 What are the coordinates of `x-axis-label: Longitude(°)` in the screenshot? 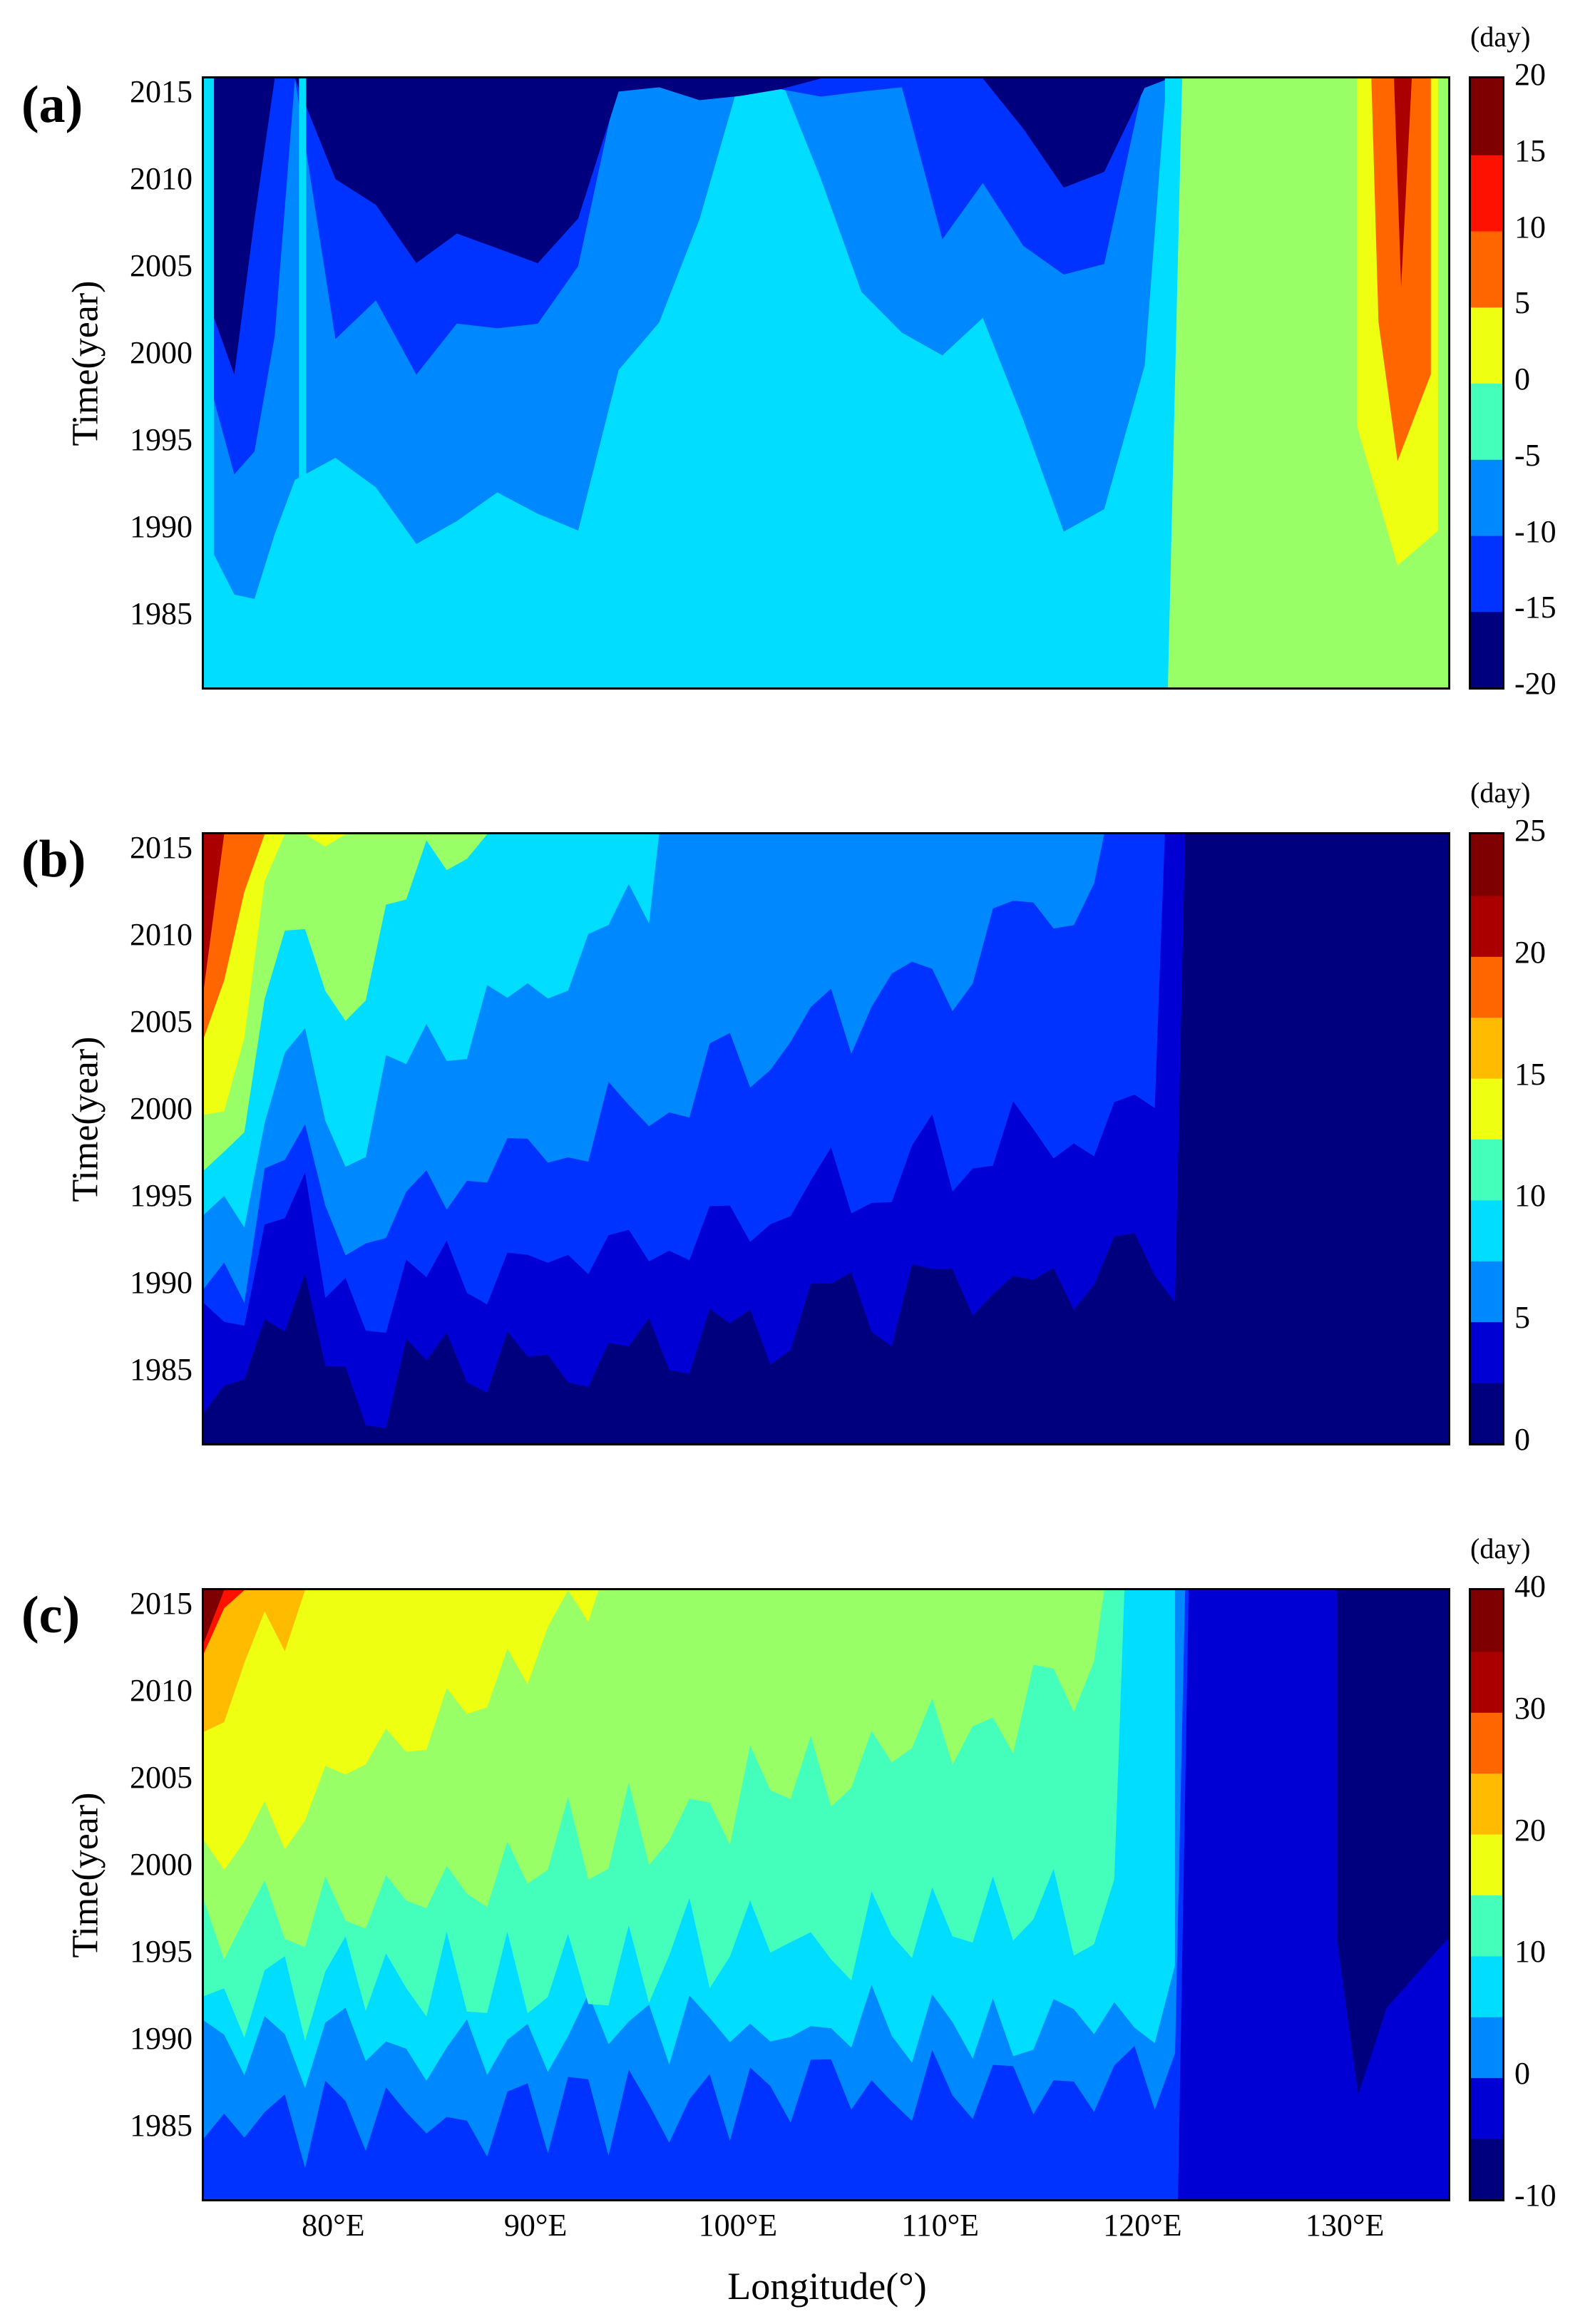 It's located at (827, 2286).